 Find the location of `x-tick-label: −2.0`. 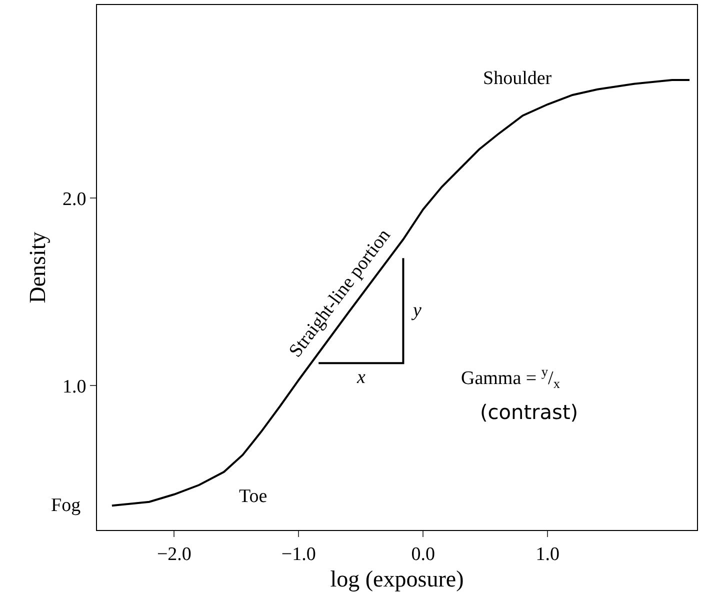

x-tick-label: −2.0 is located at coordinates (174, 554).